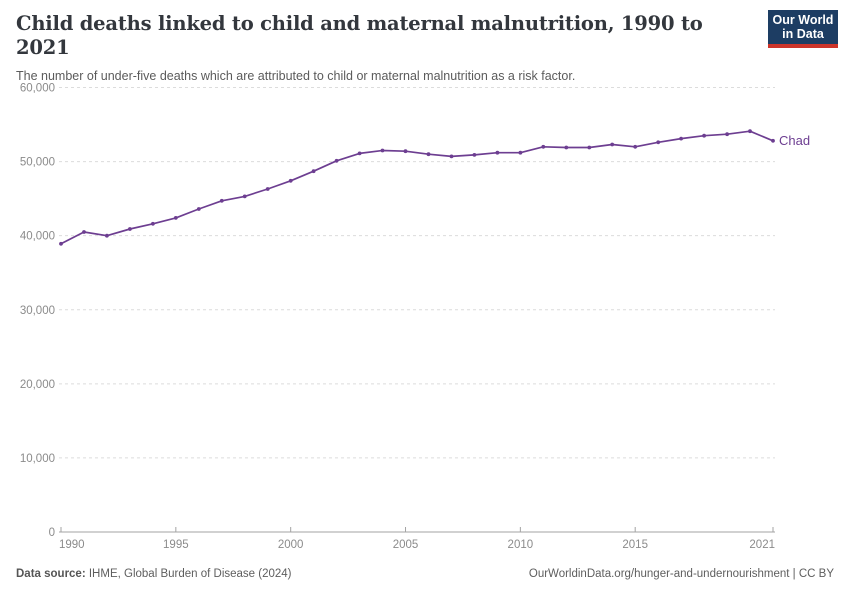 The image size is (850, 600). Describe the element at coordinates (635, 545) in the screenshot. I see `x-tick-label: 2015` at that location.